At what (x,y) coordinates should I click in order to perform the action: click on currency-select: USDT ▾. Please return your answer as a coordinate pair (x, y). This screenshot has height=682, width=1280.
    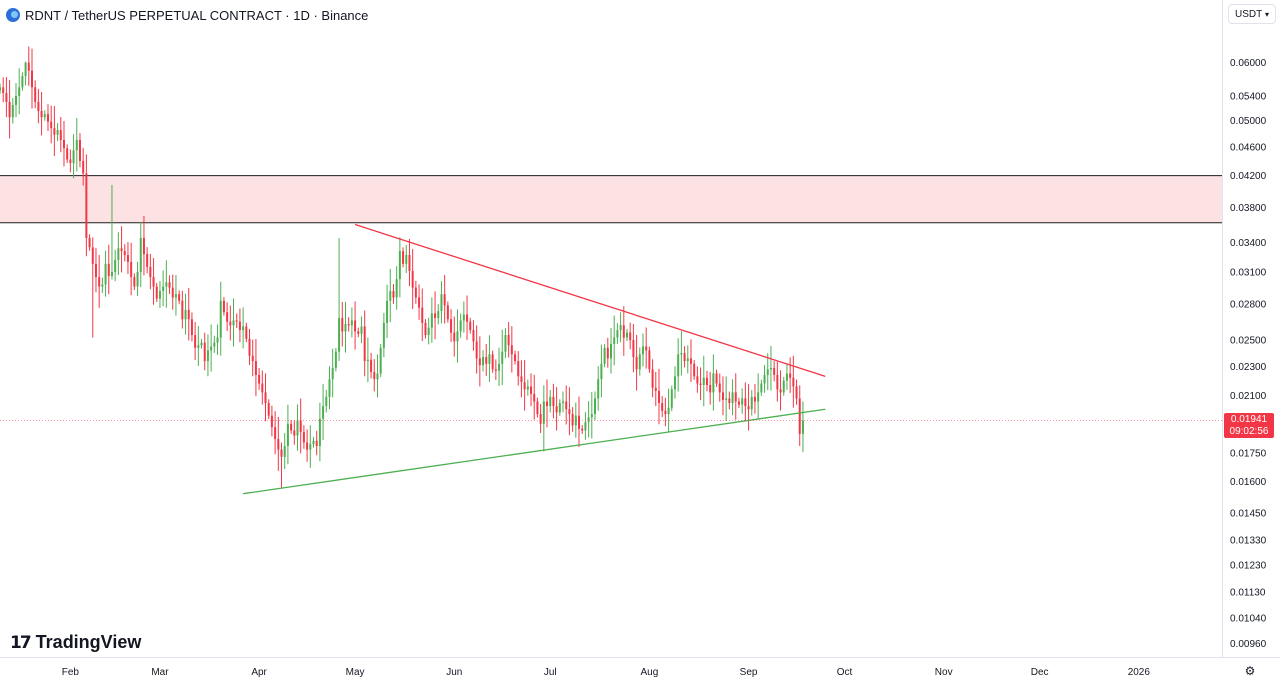
    Looking at the image, I should click on (1252, 14).